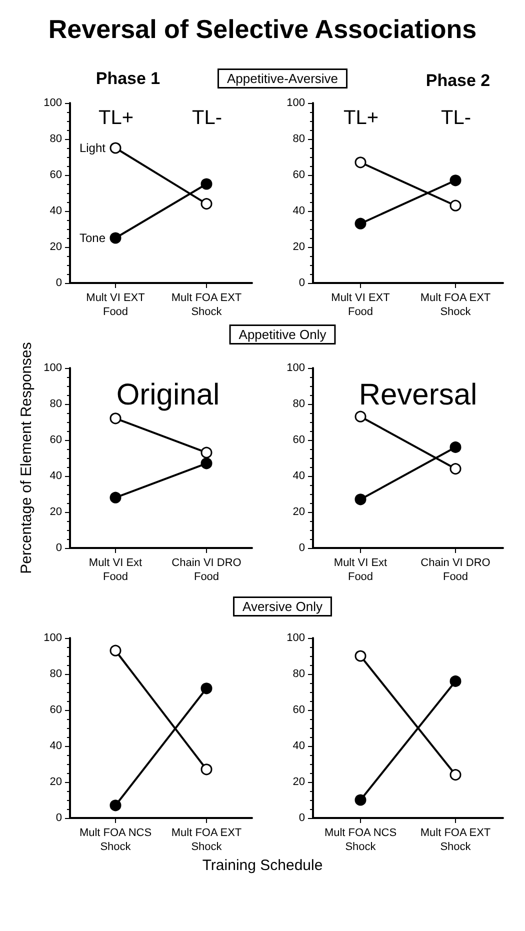 The width and height of the screenshot is (525, 931). Describe the element at coordinates (128, 78) in the screenshot. I see `text: Phase 1` at that location.